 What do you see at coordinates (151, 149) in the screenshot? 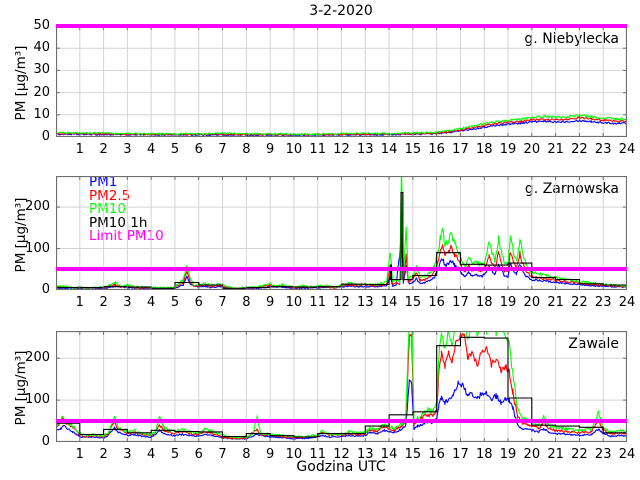
I see `x-tick-label: 4` at bounding box center [151, 149].